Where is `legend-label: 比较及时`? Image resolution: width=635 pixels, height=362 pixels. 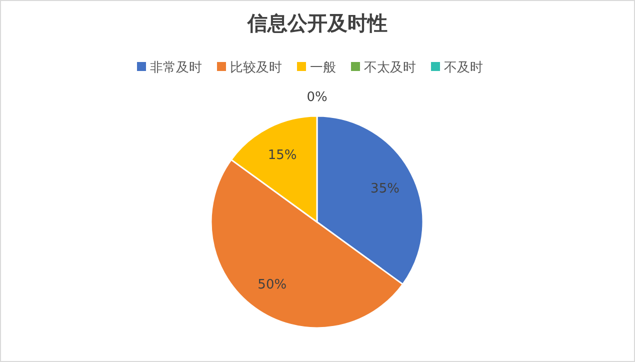
legend-label: 比较及时 is located at coordinates (256, 68).